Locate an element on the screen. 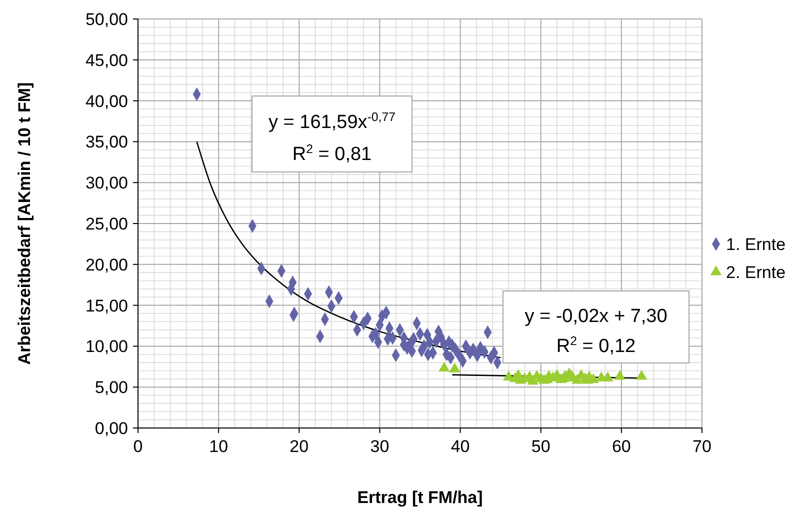  annotation: R$^{2}$ = 0,12 is located at coordinates (596, 345).